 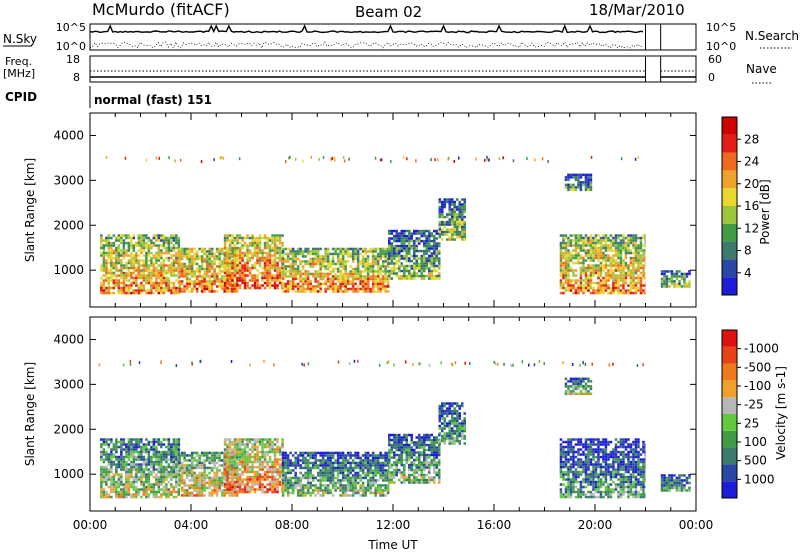 I want to click on date-title: 18/Mar/2010, so click(x=637, y=10).